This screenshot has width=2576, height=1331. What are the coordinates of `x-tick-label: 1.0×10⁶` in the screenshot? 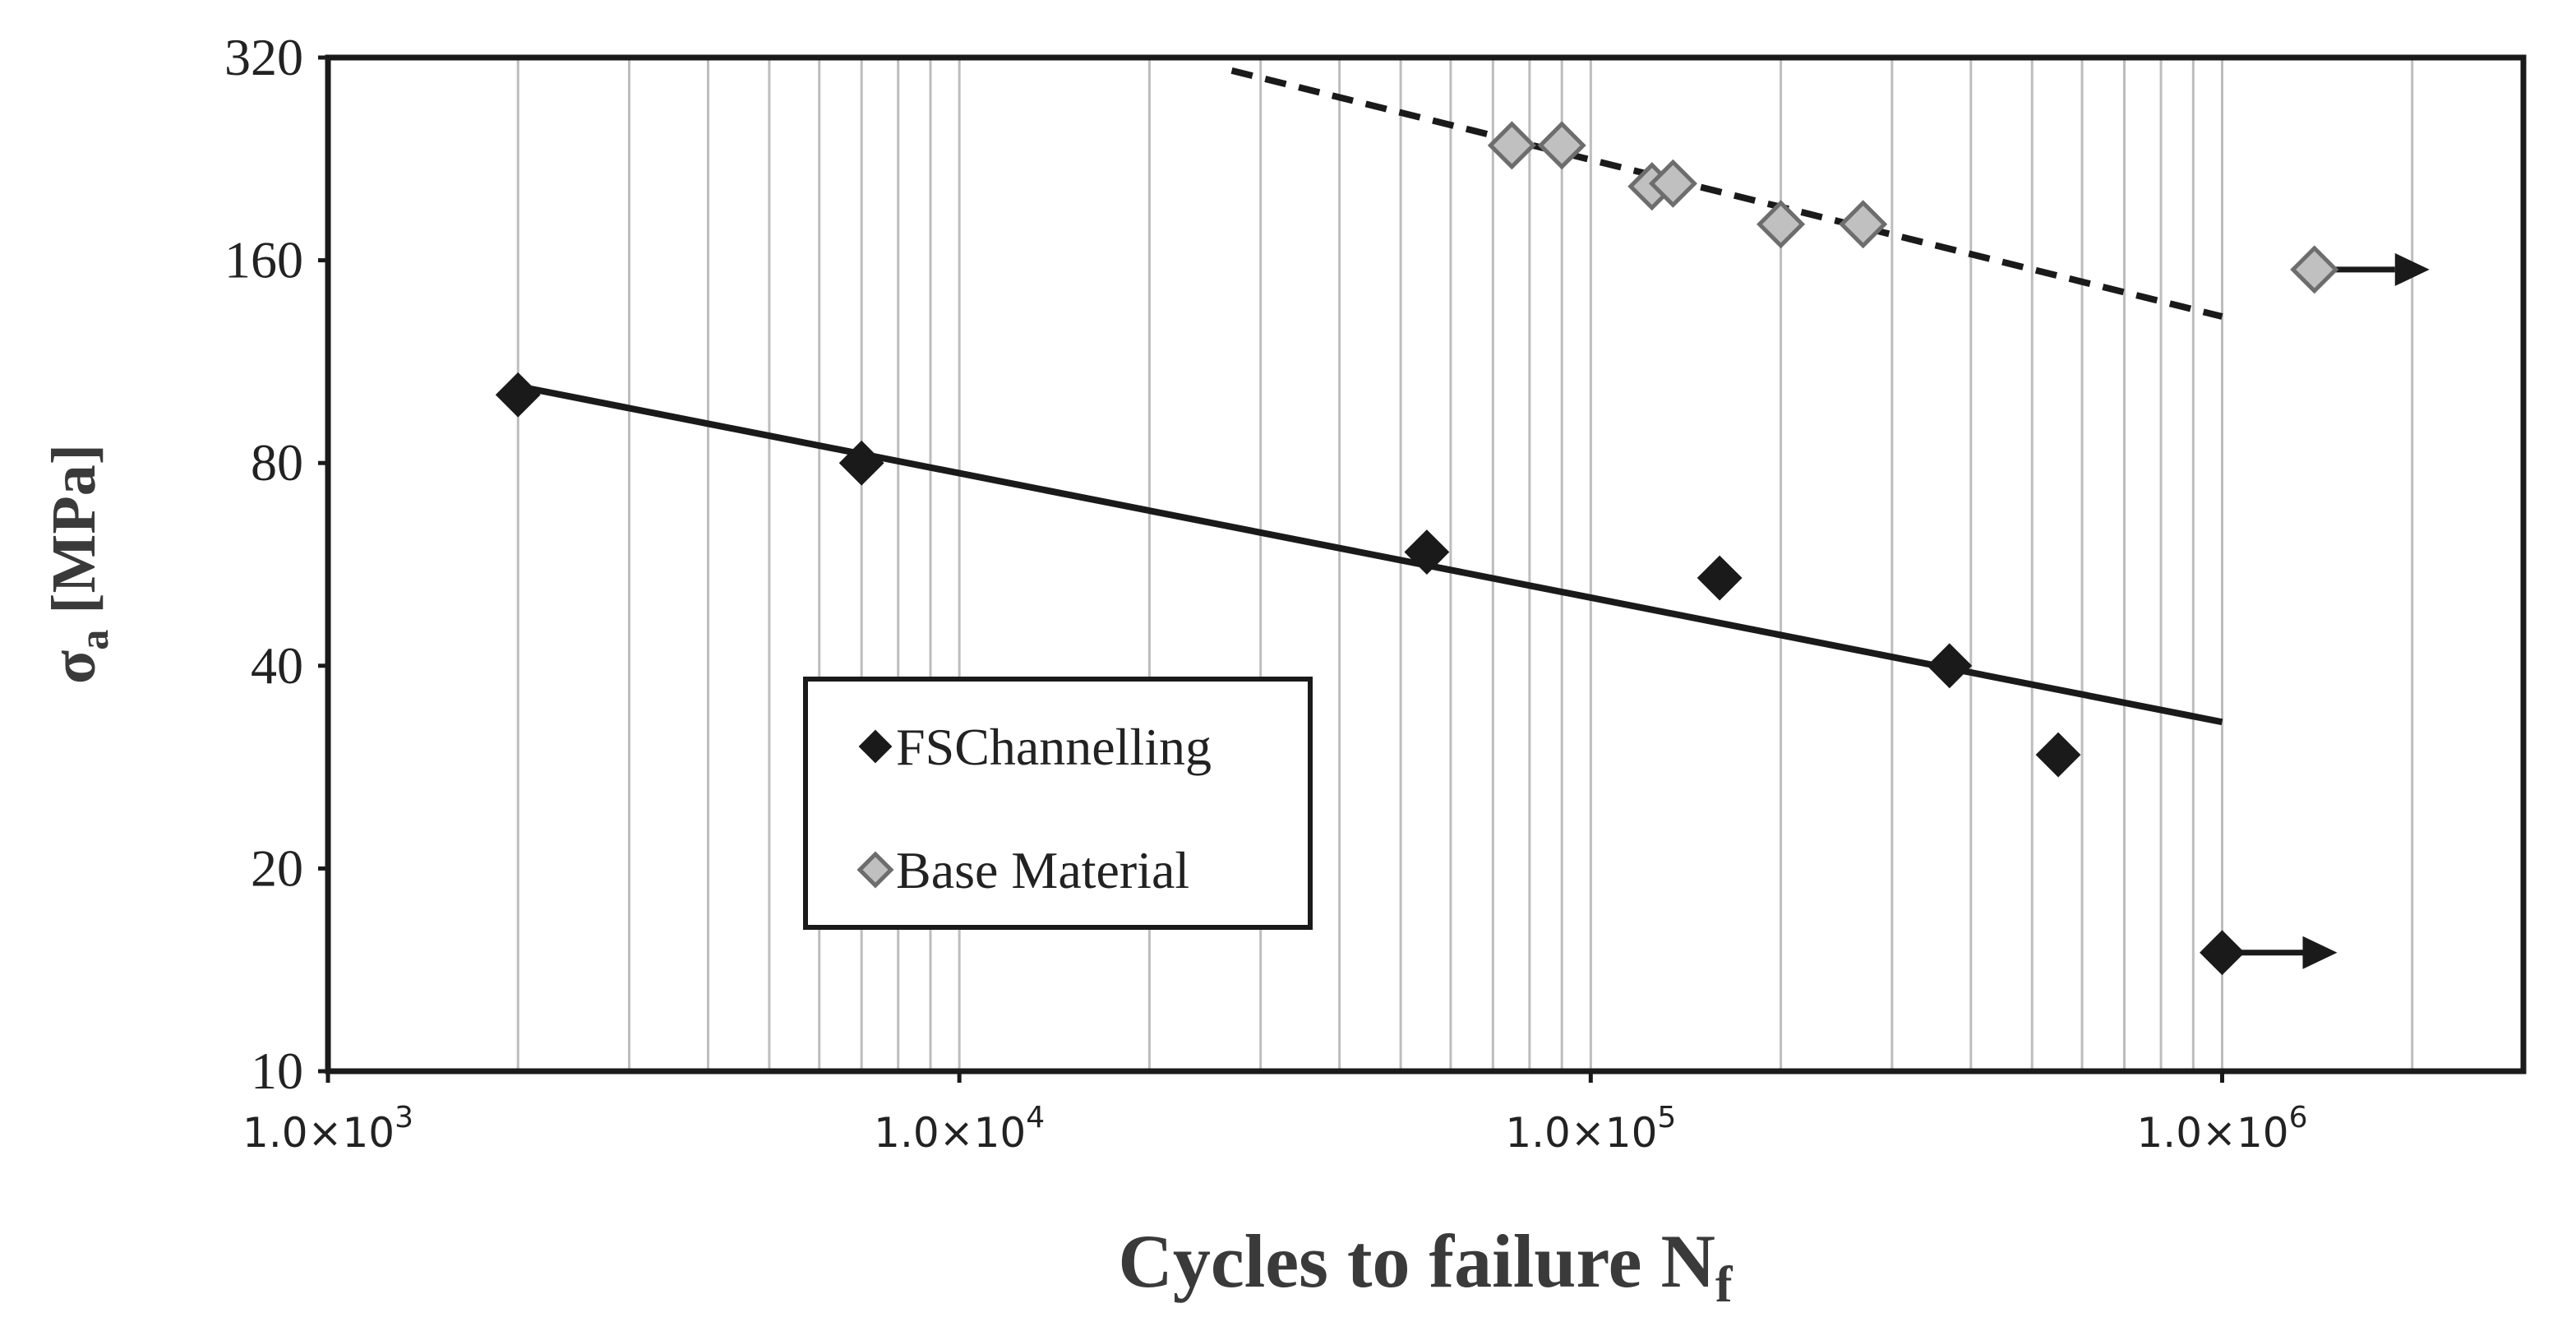 It's located at (2223, 1129).